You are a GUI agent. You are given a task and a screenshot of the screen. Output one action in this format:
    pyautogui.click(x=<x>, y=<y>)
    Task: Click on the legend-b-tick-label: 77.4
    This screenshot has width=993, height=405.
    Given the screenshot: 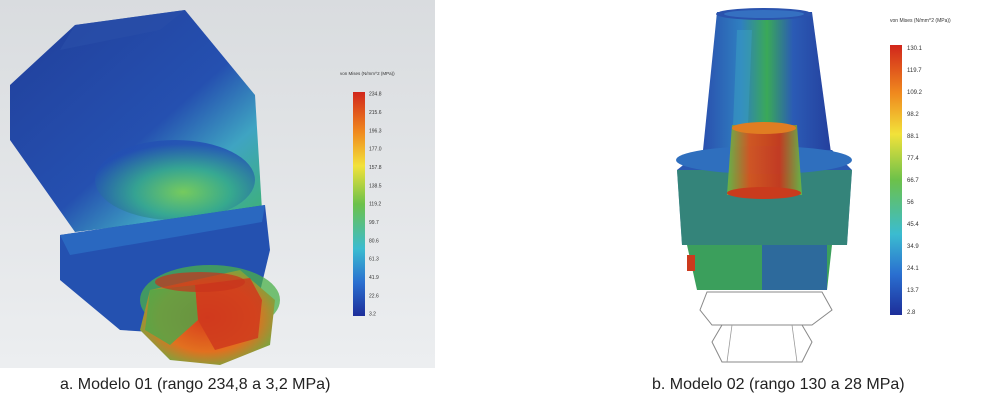 What is the action you would take?
    pyautogui.click(x=913, y=159)
    